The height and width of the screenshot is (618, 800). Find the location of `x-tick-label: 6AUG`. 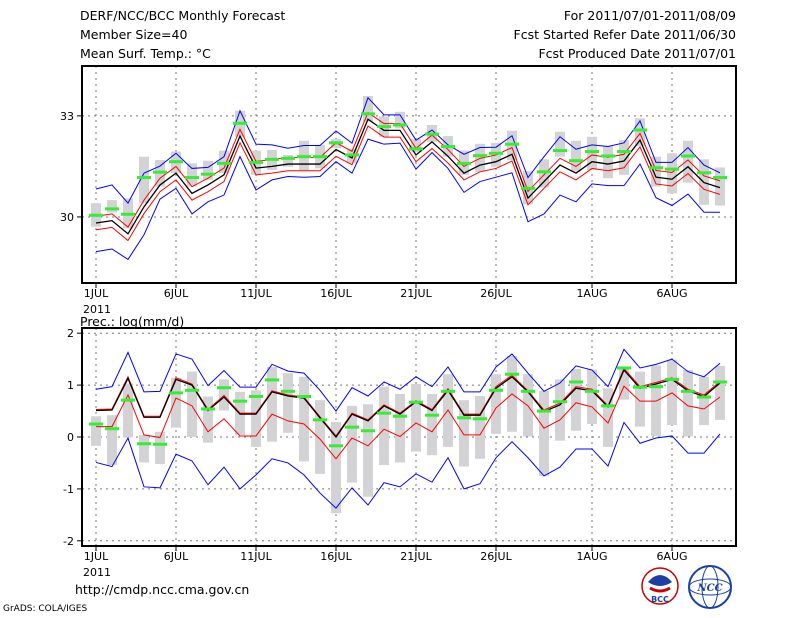

x-tick-label: 6AUG is located at coordinates (671, 293).